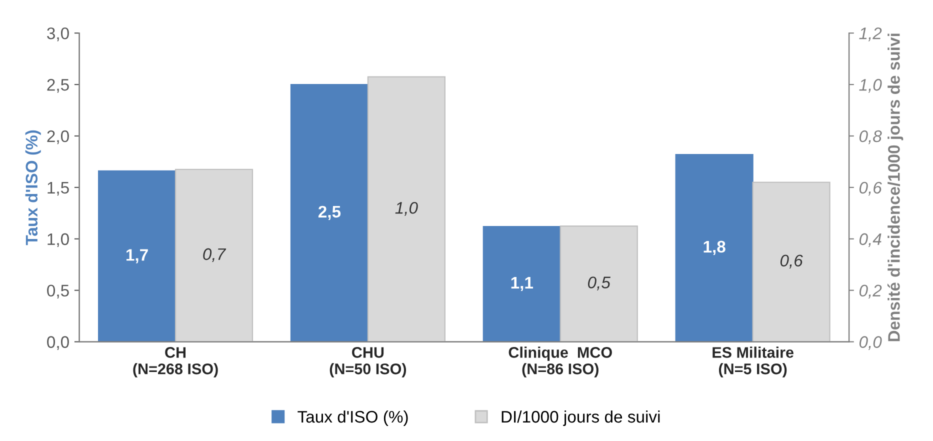 The height and width of the screenshot is (441, 933). Describe the element at coordinates (870, 34) in the screenshot. I see `y2-tick-label: 1,2` at that location.